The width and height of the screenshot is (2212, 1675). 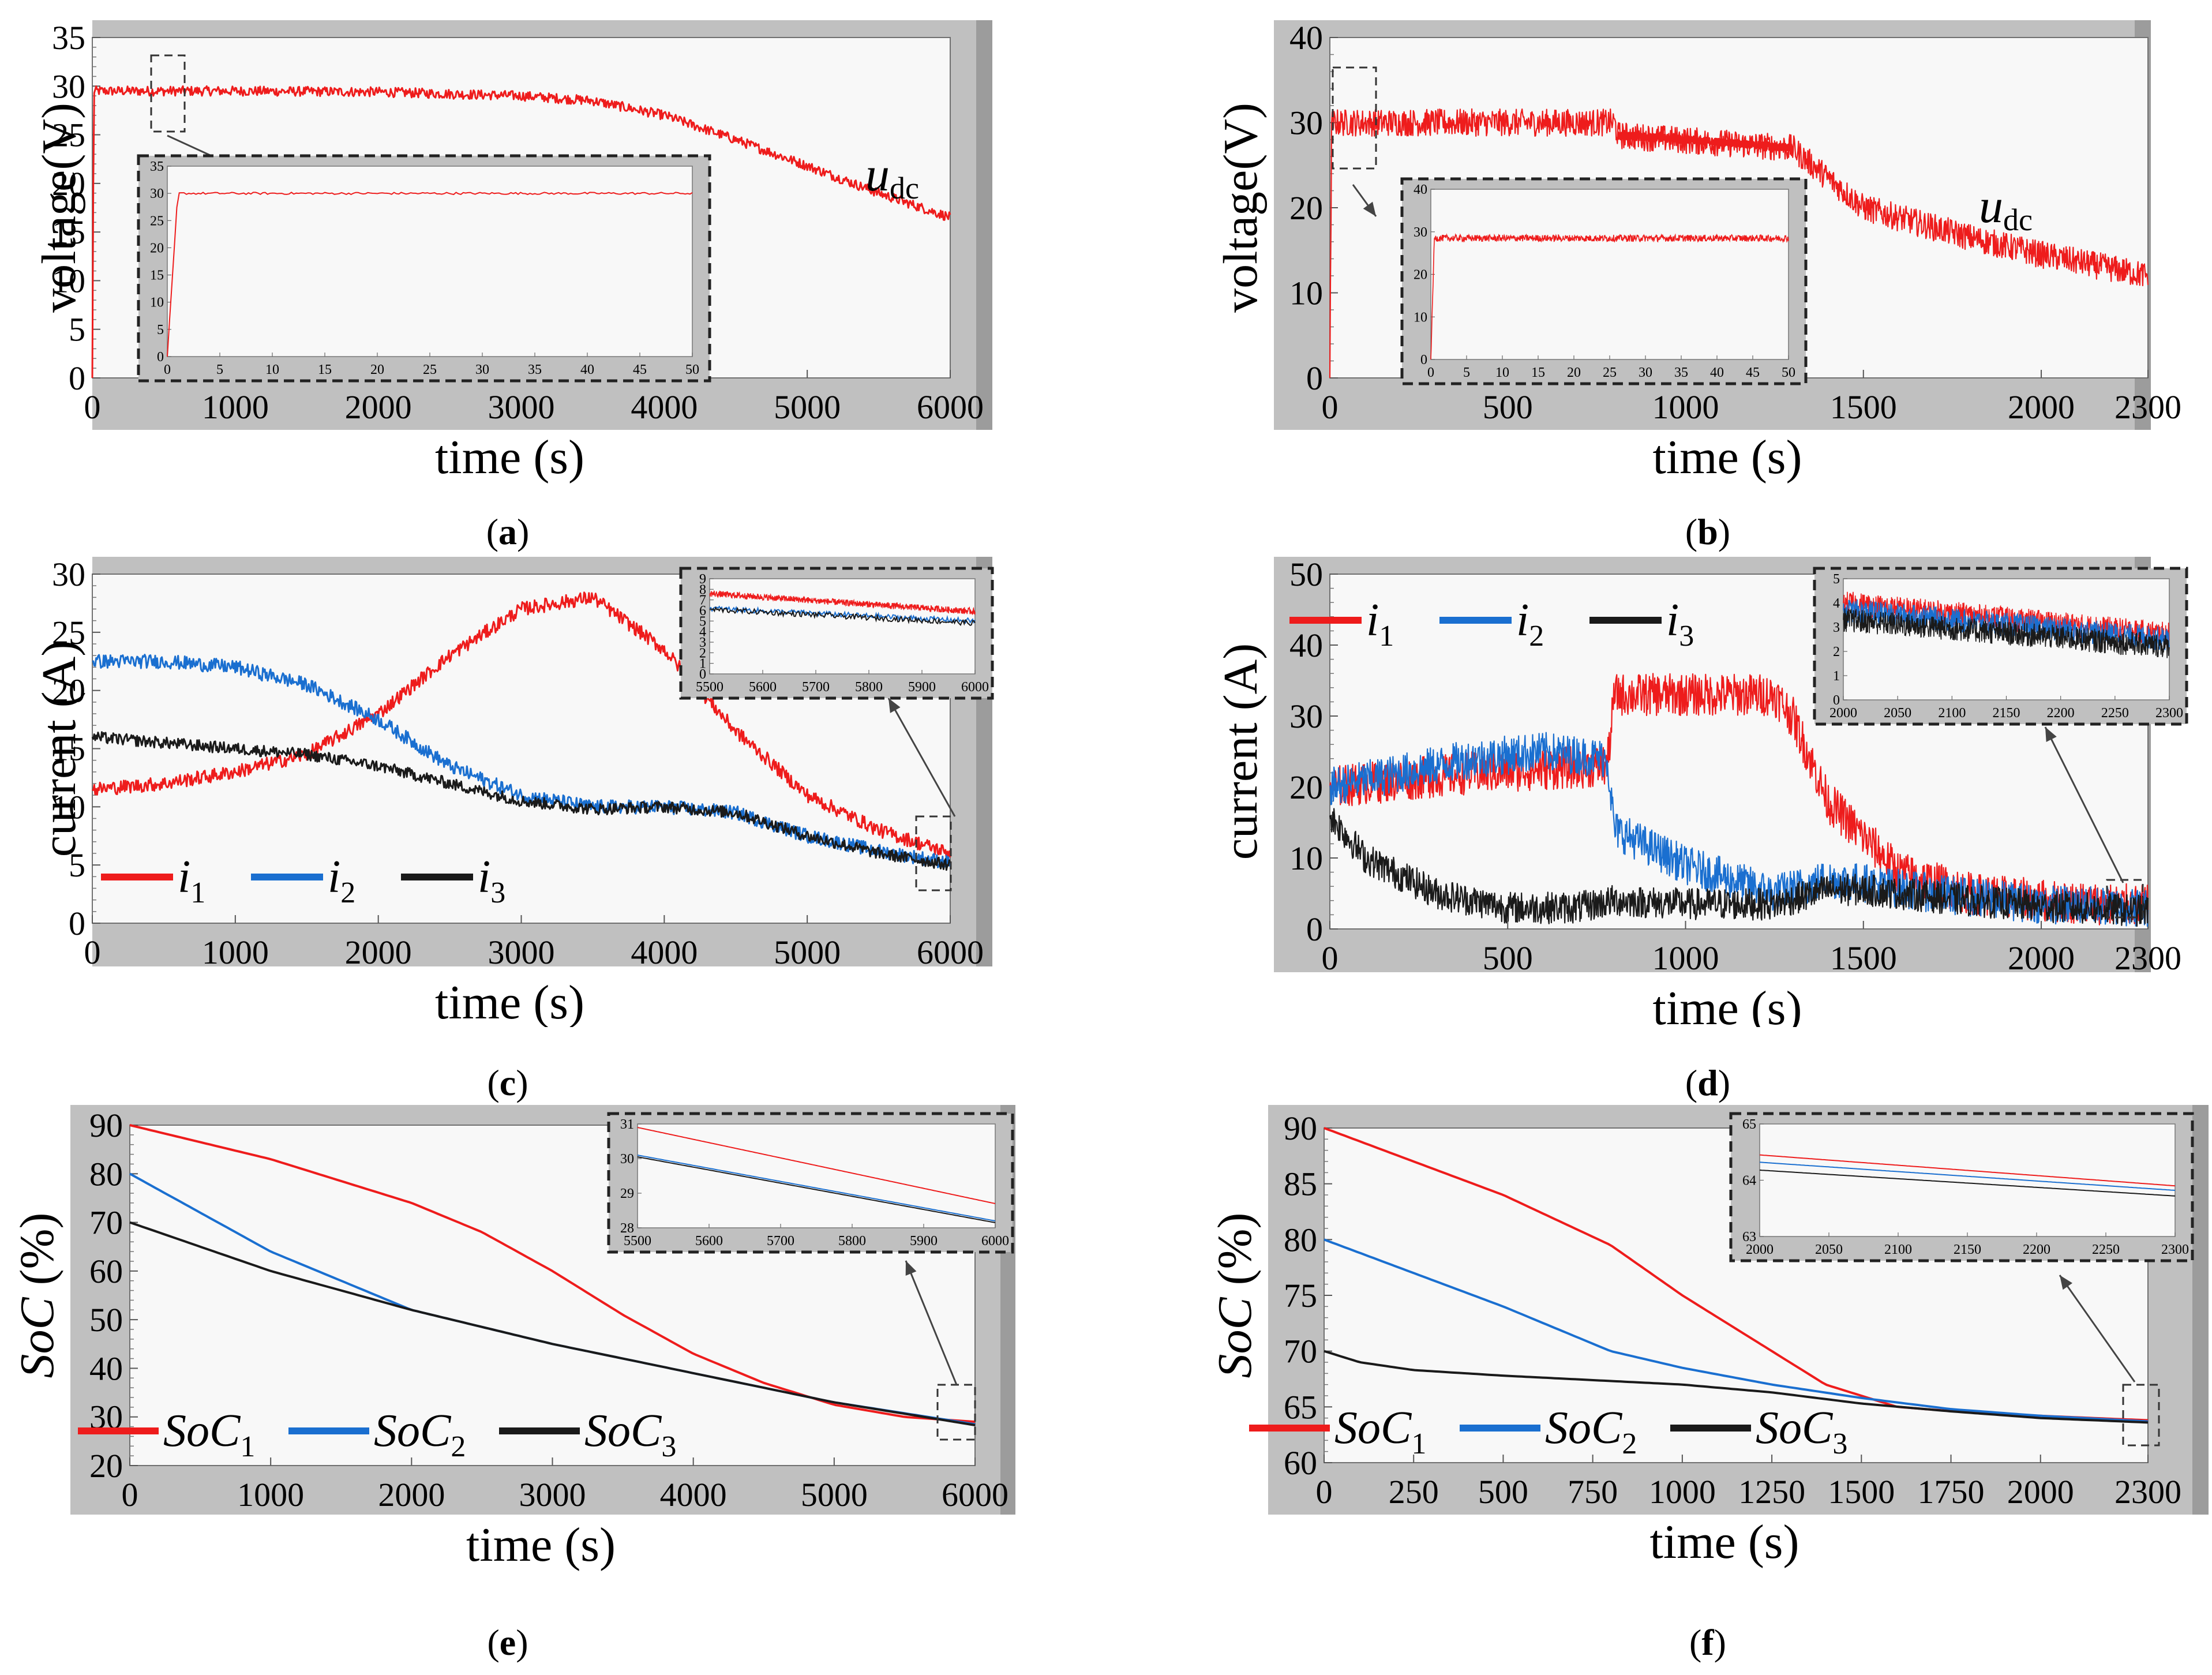 I want to click on legend-label-1: SoC1, so click(x=209, y=1434).